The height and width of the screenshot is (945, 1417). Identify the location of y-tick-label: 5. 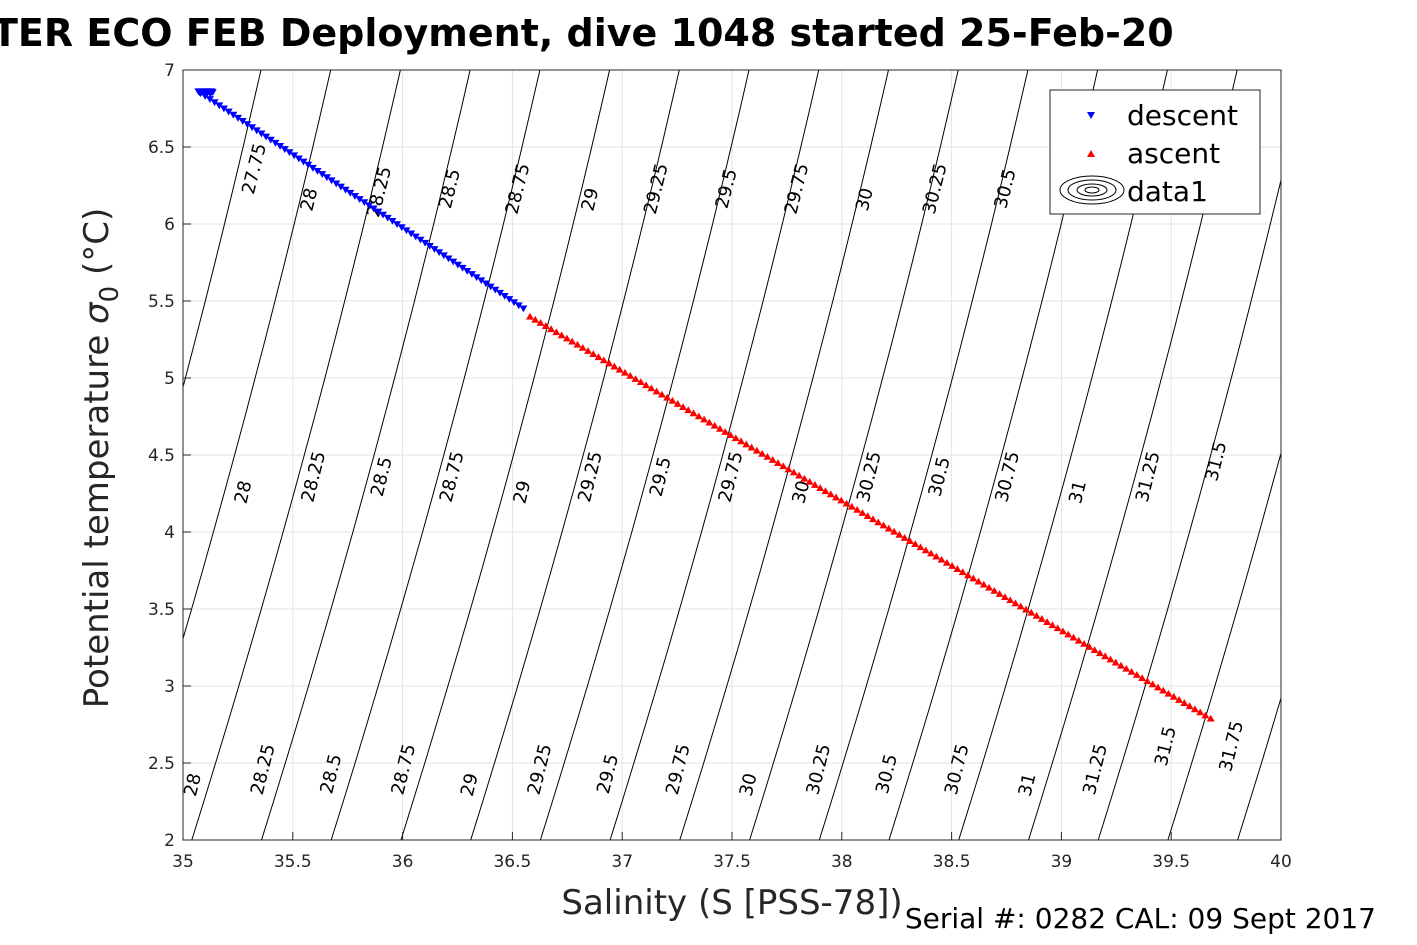
(169, 379).